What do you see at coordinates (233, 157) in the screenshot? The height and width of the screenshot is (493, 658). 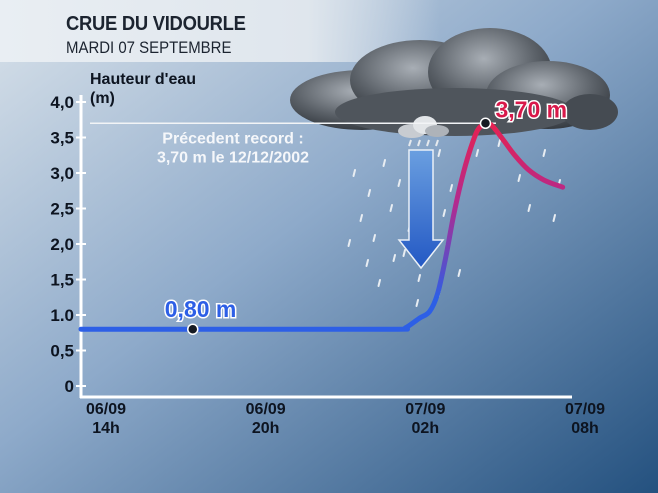 I see `record-label-line2: 3,70 m le 12/12/2002` at bounding box center [233, 157].